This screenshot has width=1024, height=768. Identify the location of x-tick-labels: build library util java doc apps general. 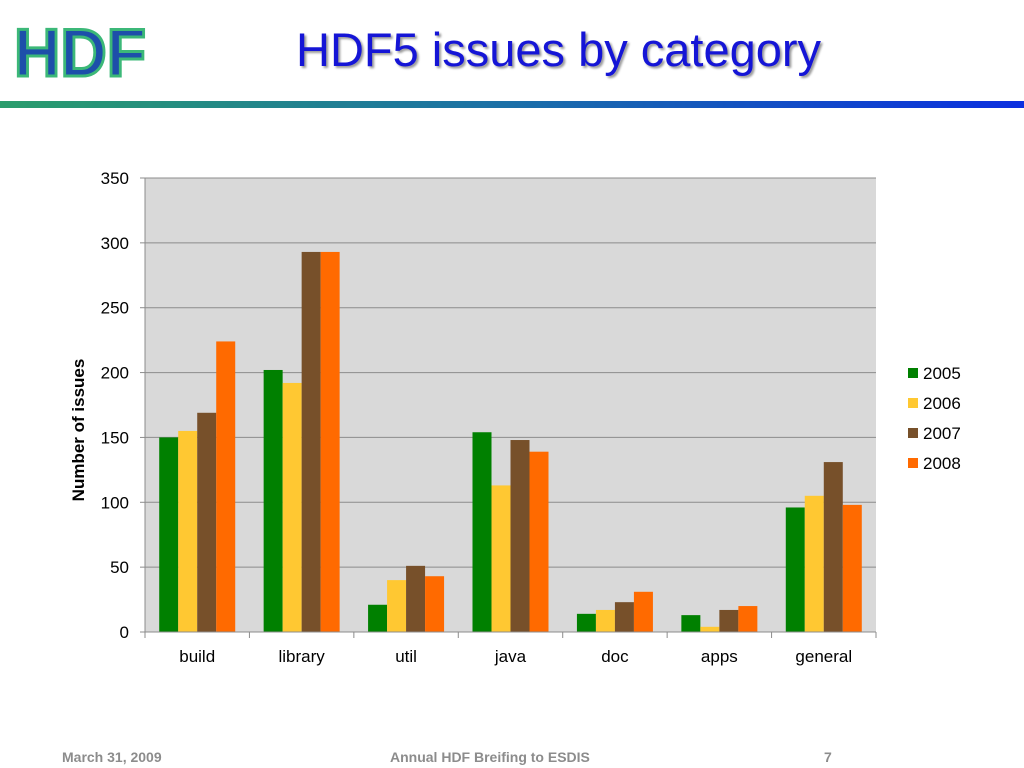
(515, 656).